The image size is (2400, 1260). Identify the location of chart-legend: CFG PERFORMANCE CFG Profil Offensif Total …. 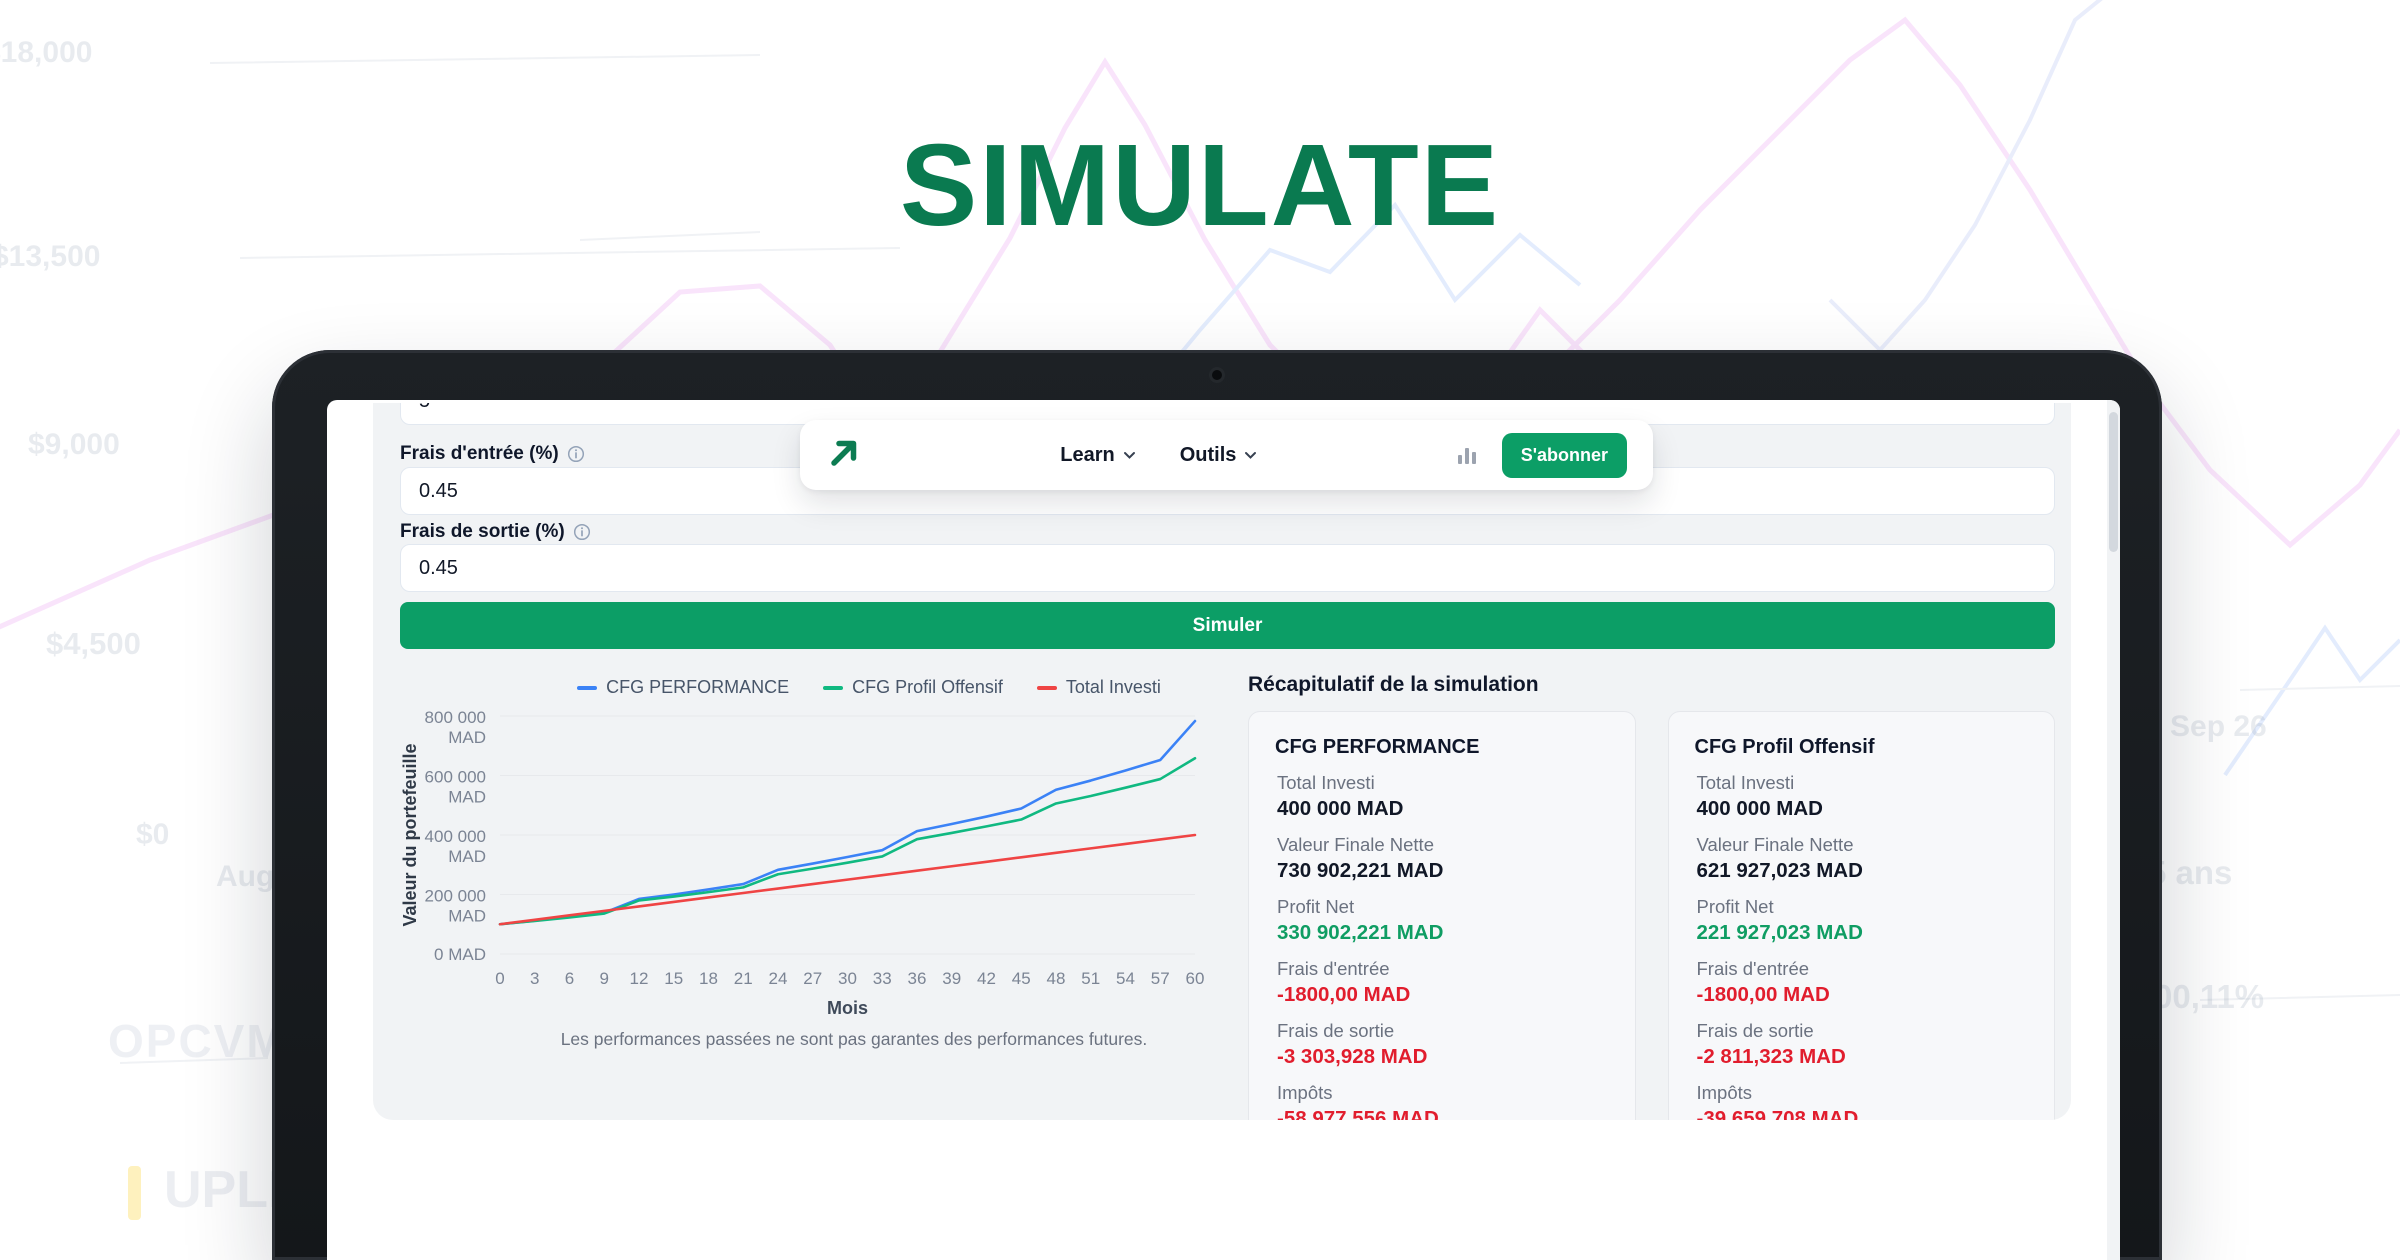
(809, 686).